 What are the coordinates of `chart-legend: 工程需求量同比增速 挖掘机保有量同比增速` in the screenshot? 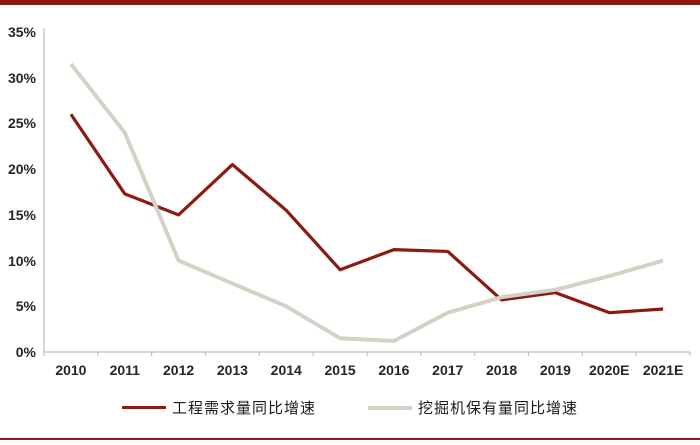 It's located at (350, 407).